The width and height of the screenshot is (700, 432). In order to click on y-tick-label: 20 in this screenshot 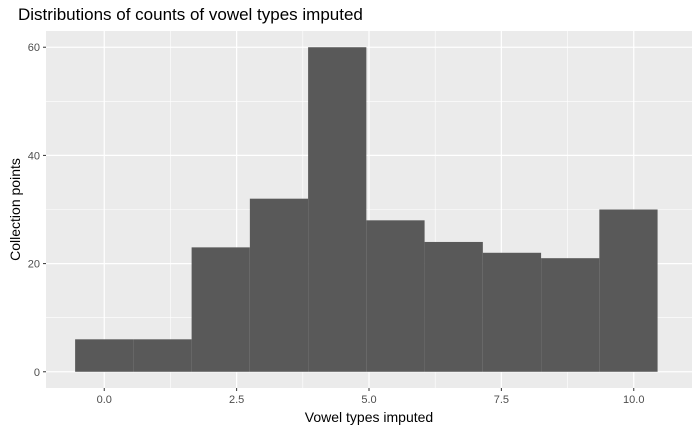, I will do `click(34, 265)`.